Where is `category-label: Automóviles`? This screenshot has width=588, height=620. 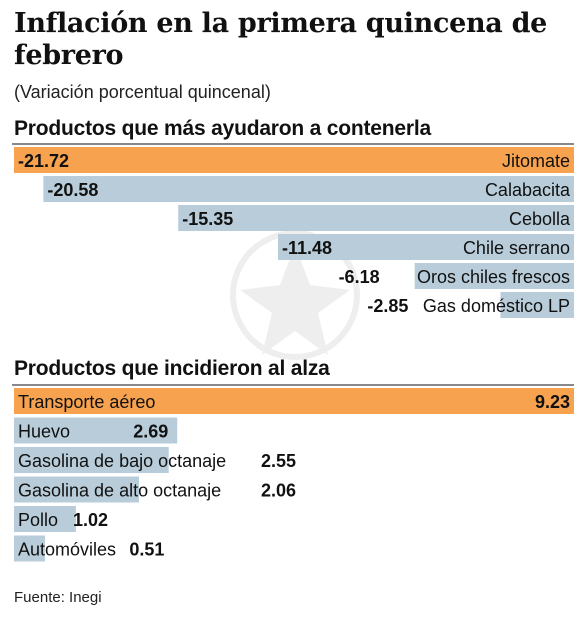 category-label: Automóviles is located at coordinates (67, 550).